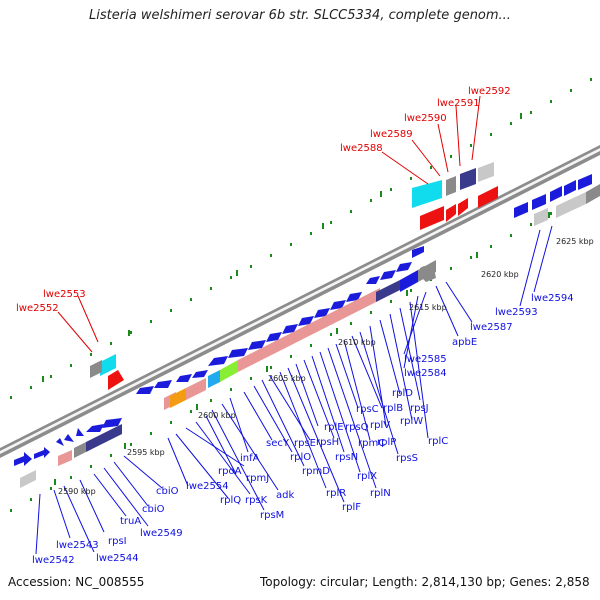 Image resolution: width=600 pixels, height=600 pixels. Describe the element at coordinates (393, 408) in the screenshot. I see `gene-label: rplB` at that location.